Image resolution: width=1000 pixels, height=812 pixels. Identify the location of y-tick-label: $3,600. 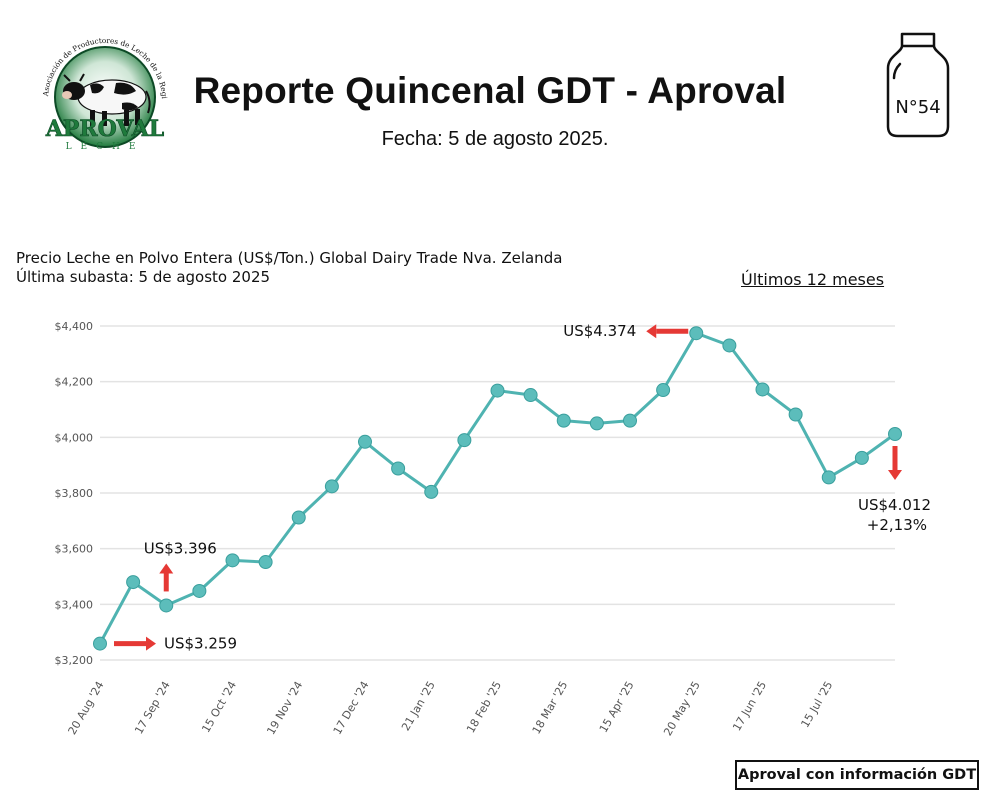
(74, 549).